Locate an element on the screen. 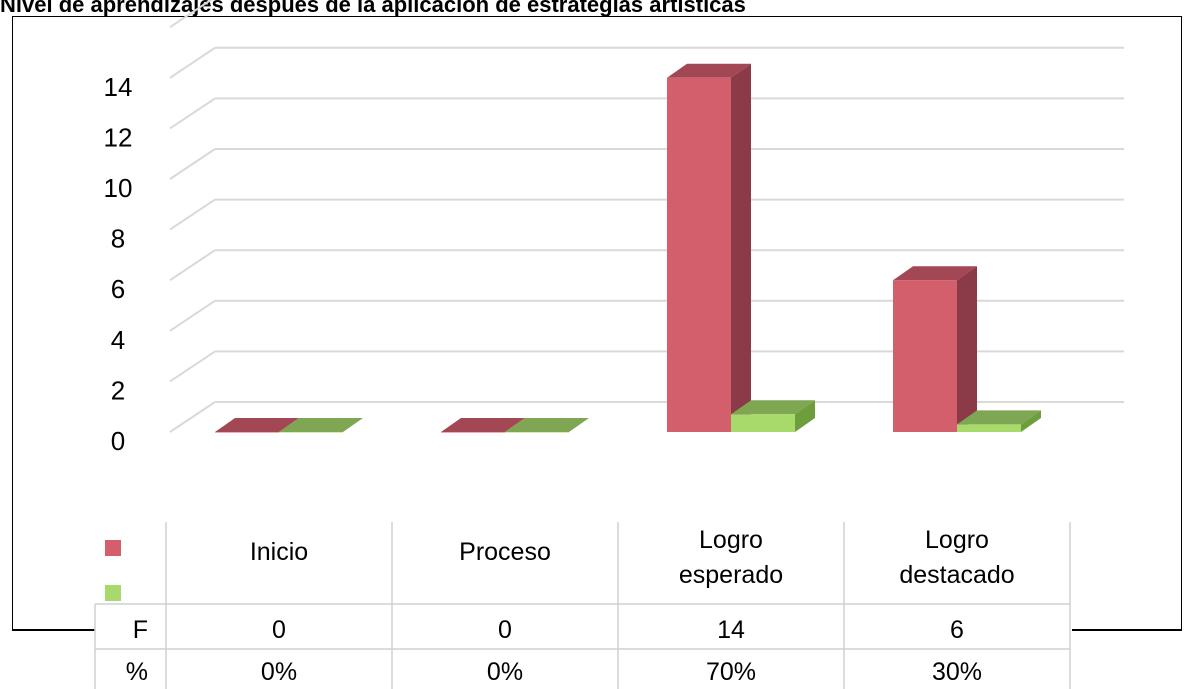  y-tick-label: 0 is located at coordinates (118, 441).